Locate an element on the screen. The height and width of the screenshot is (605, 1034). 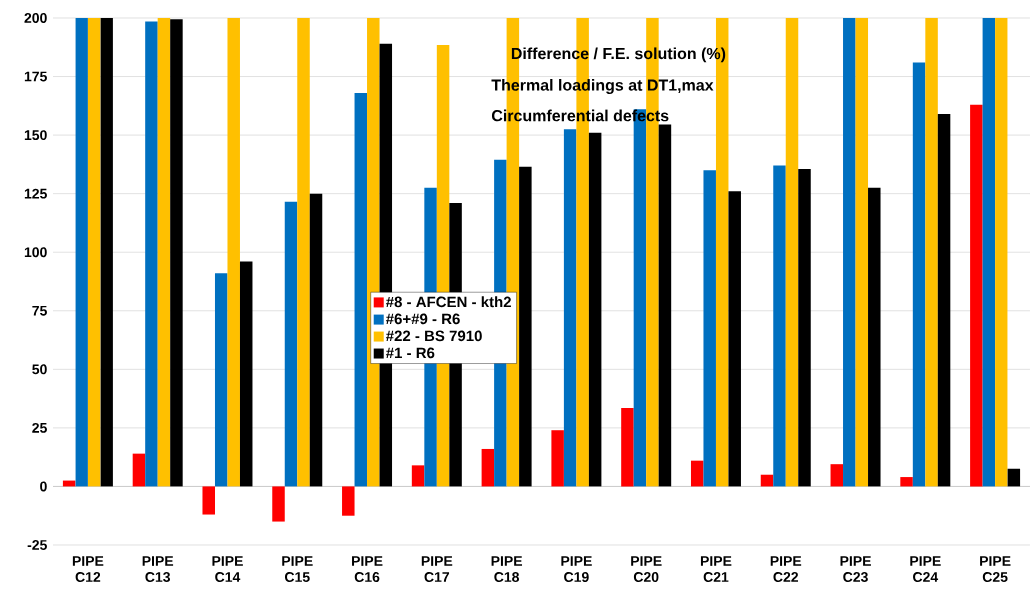
x-tick-label: PIPE C16 is located at coordinates (367, 569).